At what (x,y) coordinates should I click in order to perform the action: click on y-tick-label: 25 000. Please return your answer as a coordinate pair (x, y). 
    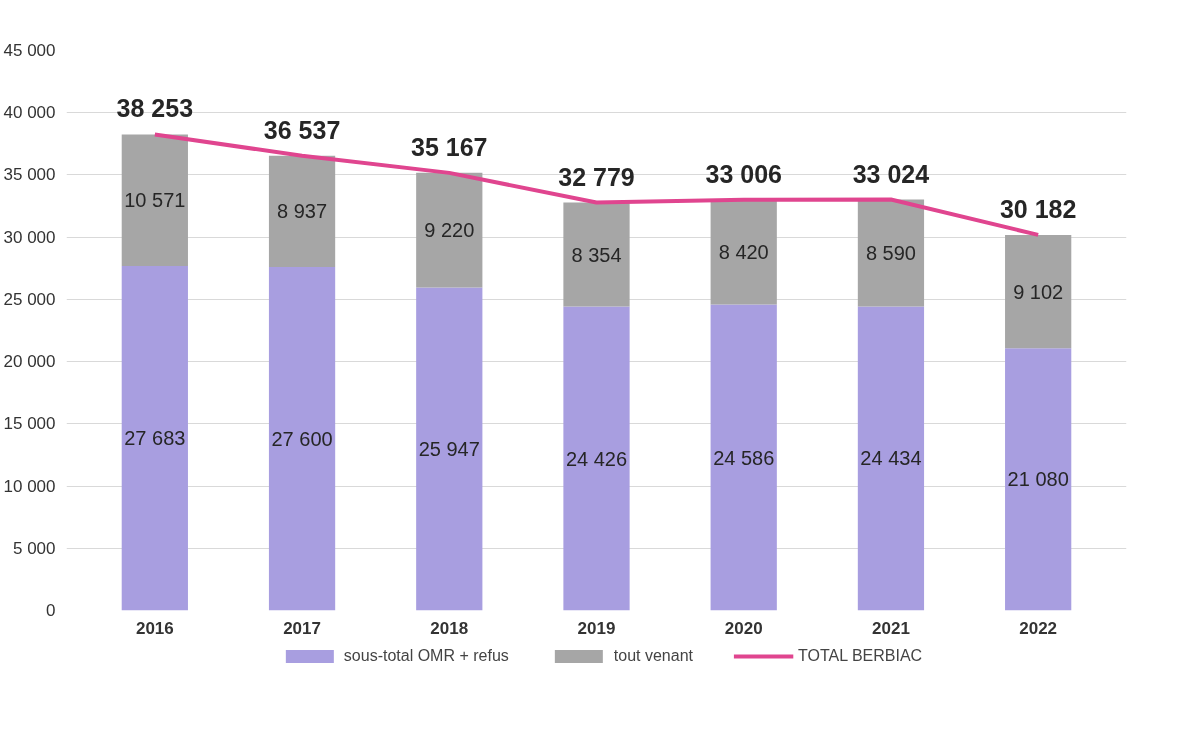
    Looking at the image, I should click on (29, 299).